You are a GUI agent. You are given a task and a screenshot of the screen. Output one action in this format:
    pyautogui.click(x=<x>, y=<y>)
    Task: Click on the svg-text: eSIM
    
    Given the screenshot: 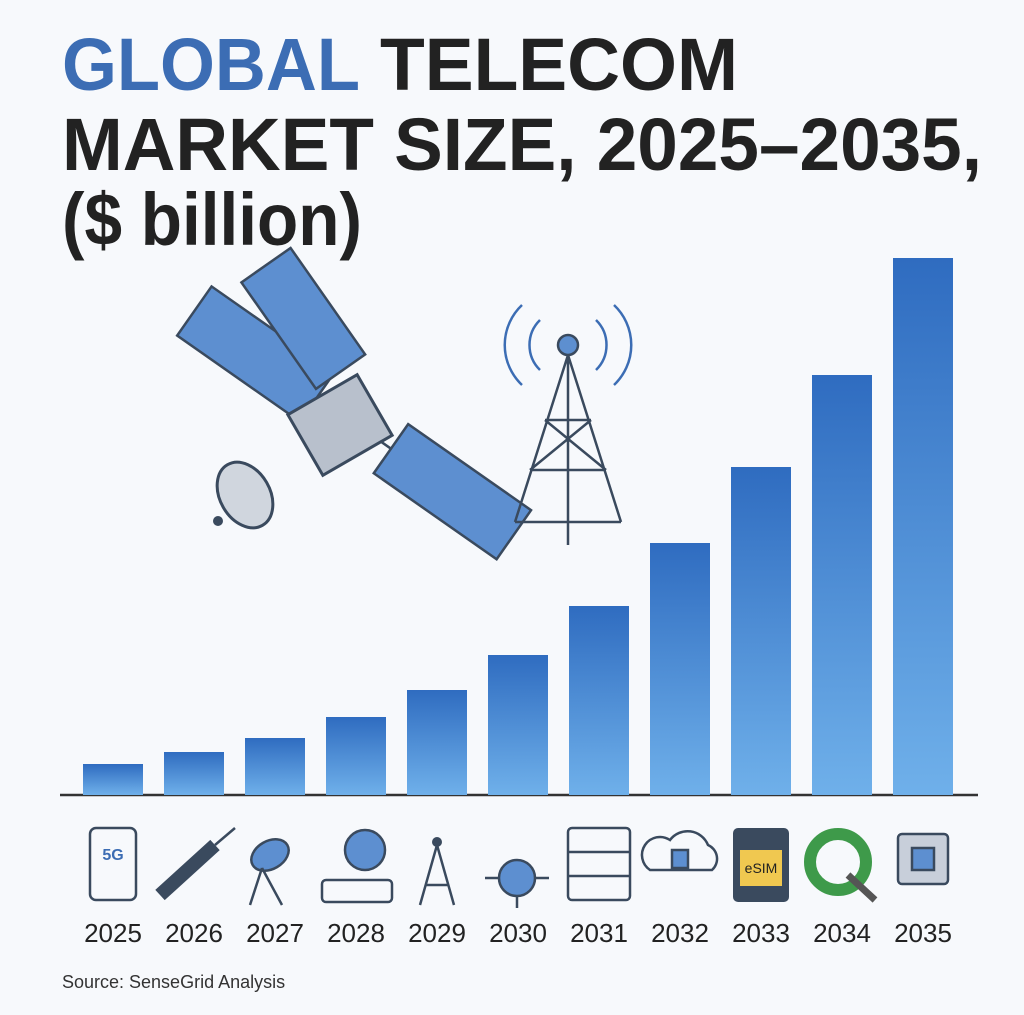 What is the action you would take?
    pyautogui.click(x=761, y=868)
    